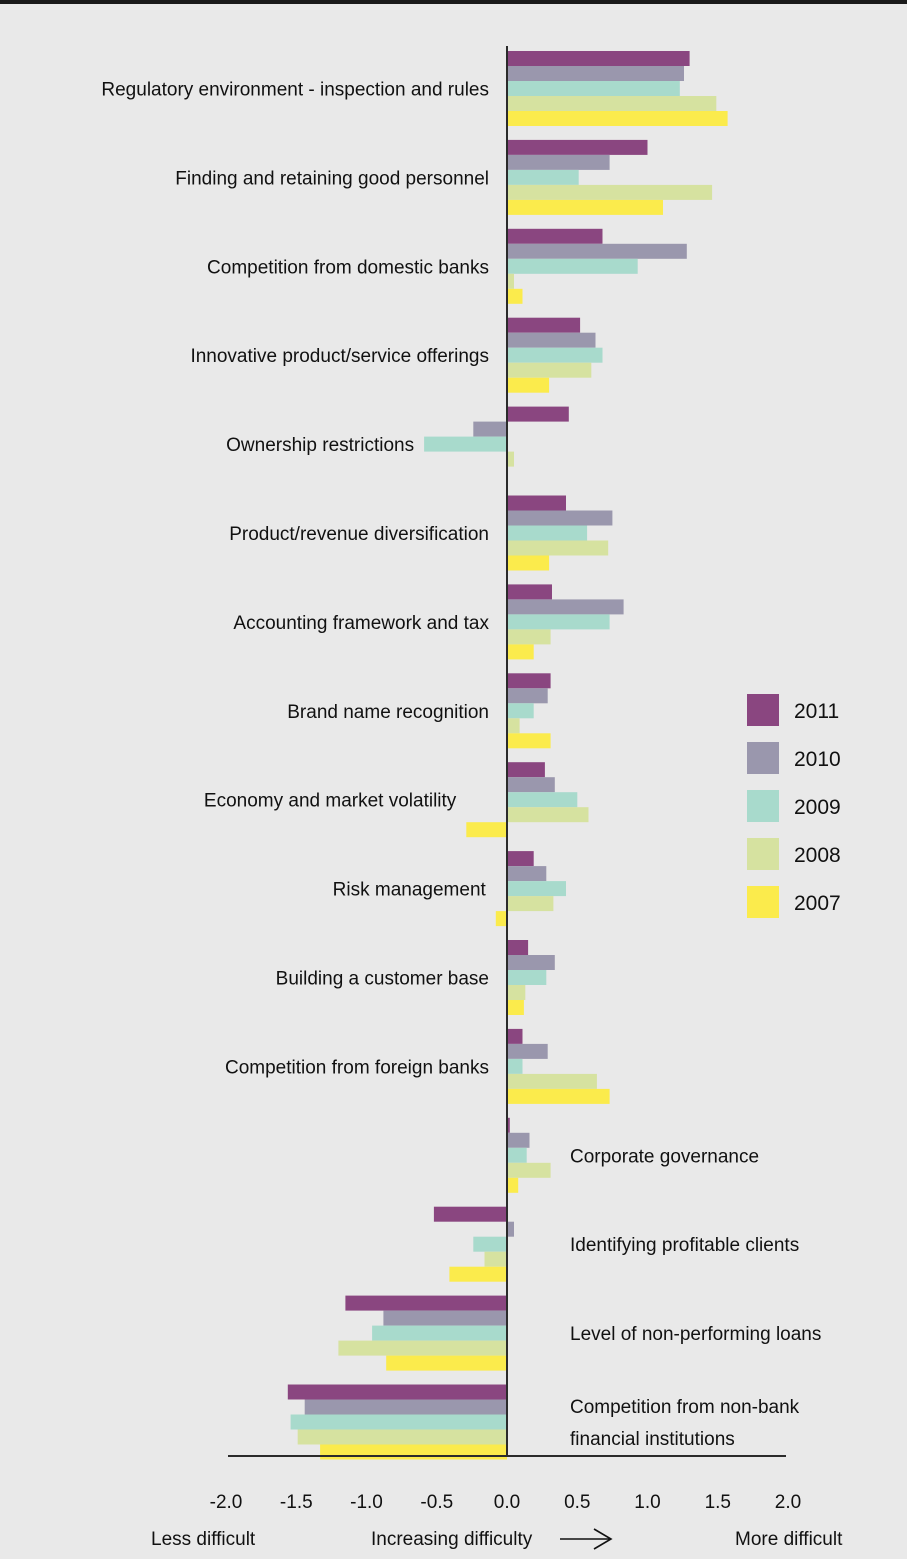 The width and height of the screenshot is (907, 1563). What do you see at coordinates (664, 1156) in the screenshot?
I see `category-label-12: Corporate governance` at bounding box center [664, 1156].